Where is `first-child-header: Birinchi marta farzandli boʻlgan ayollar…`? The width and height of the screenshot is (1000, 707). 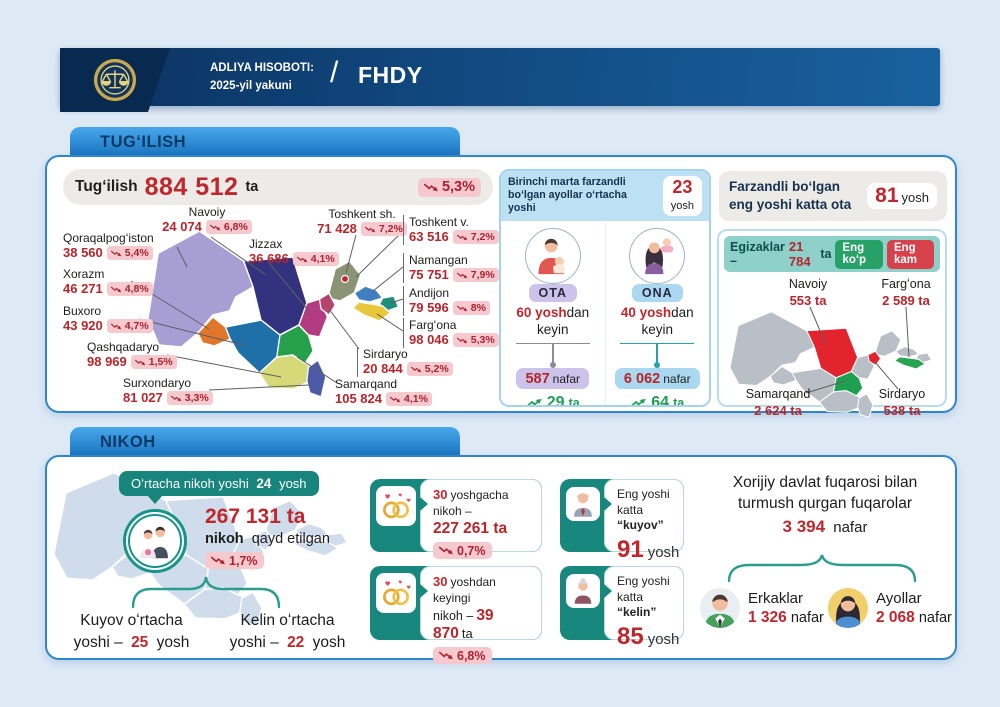 first-child-header: Birinchi marta farzandli boʻlgan ayollar… is located at coordinates (605, 196).